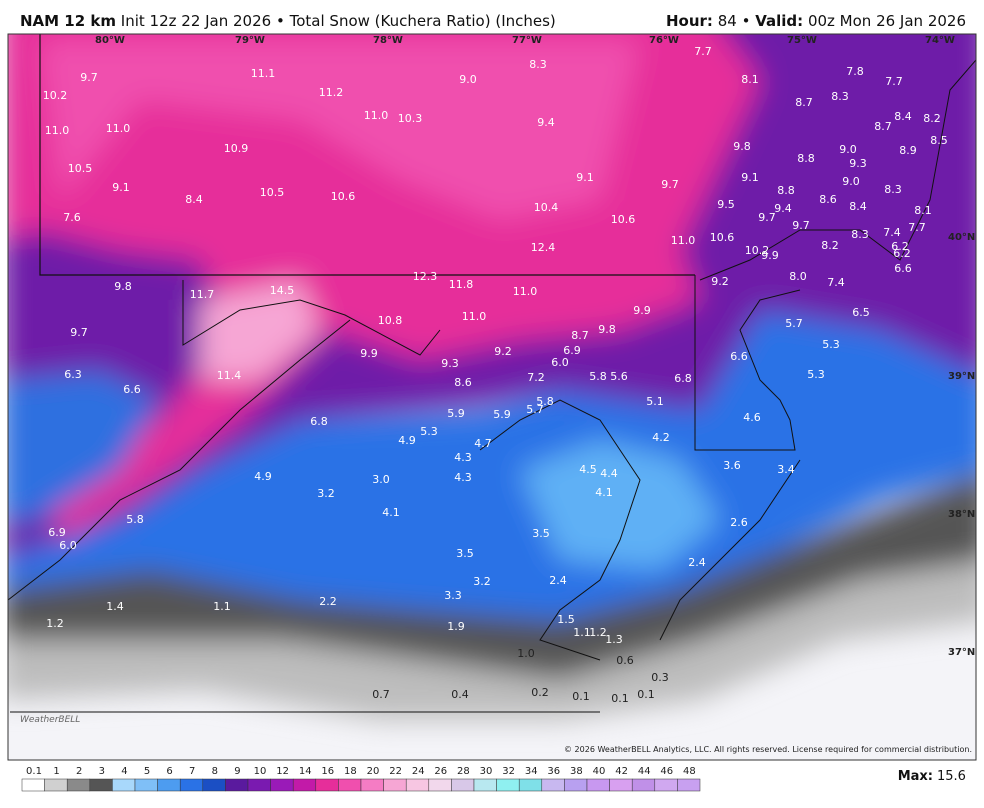 The width and height of the screenshot is (984, 808). I want to click on snow-label: 10.3, so click(410, 118).